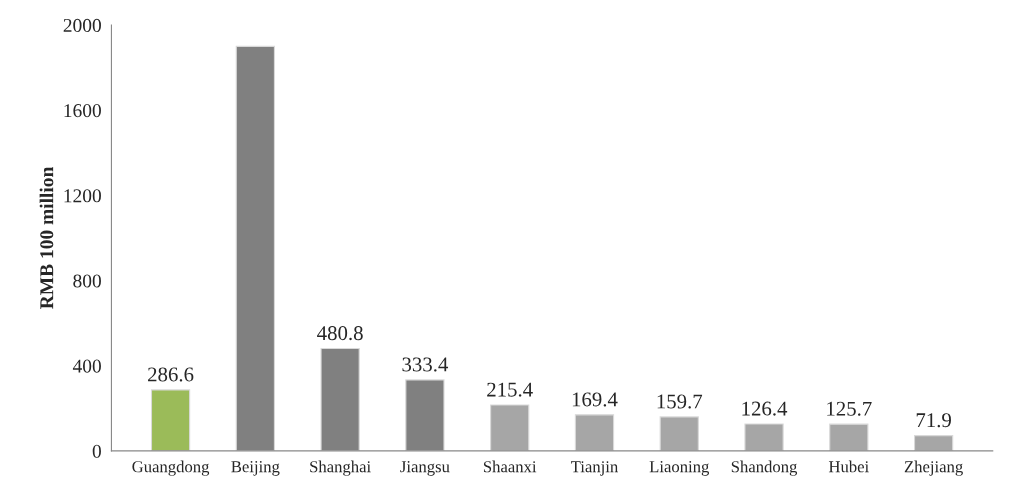  Describe the element at coordinates (595, 399) in the screenshot. I see `data-label: 169.4` at that location.